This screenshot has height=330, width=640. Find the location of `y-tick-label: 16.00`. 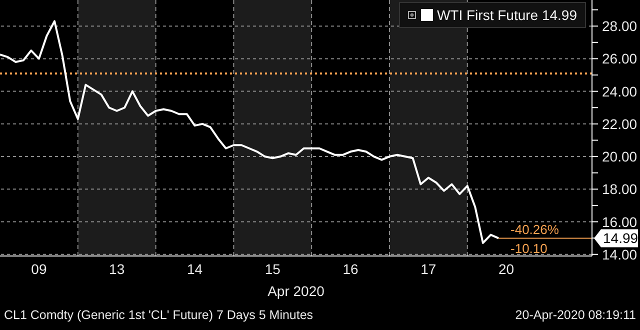

y-tick-label: 16.00 is located at coordinates (620, 222).